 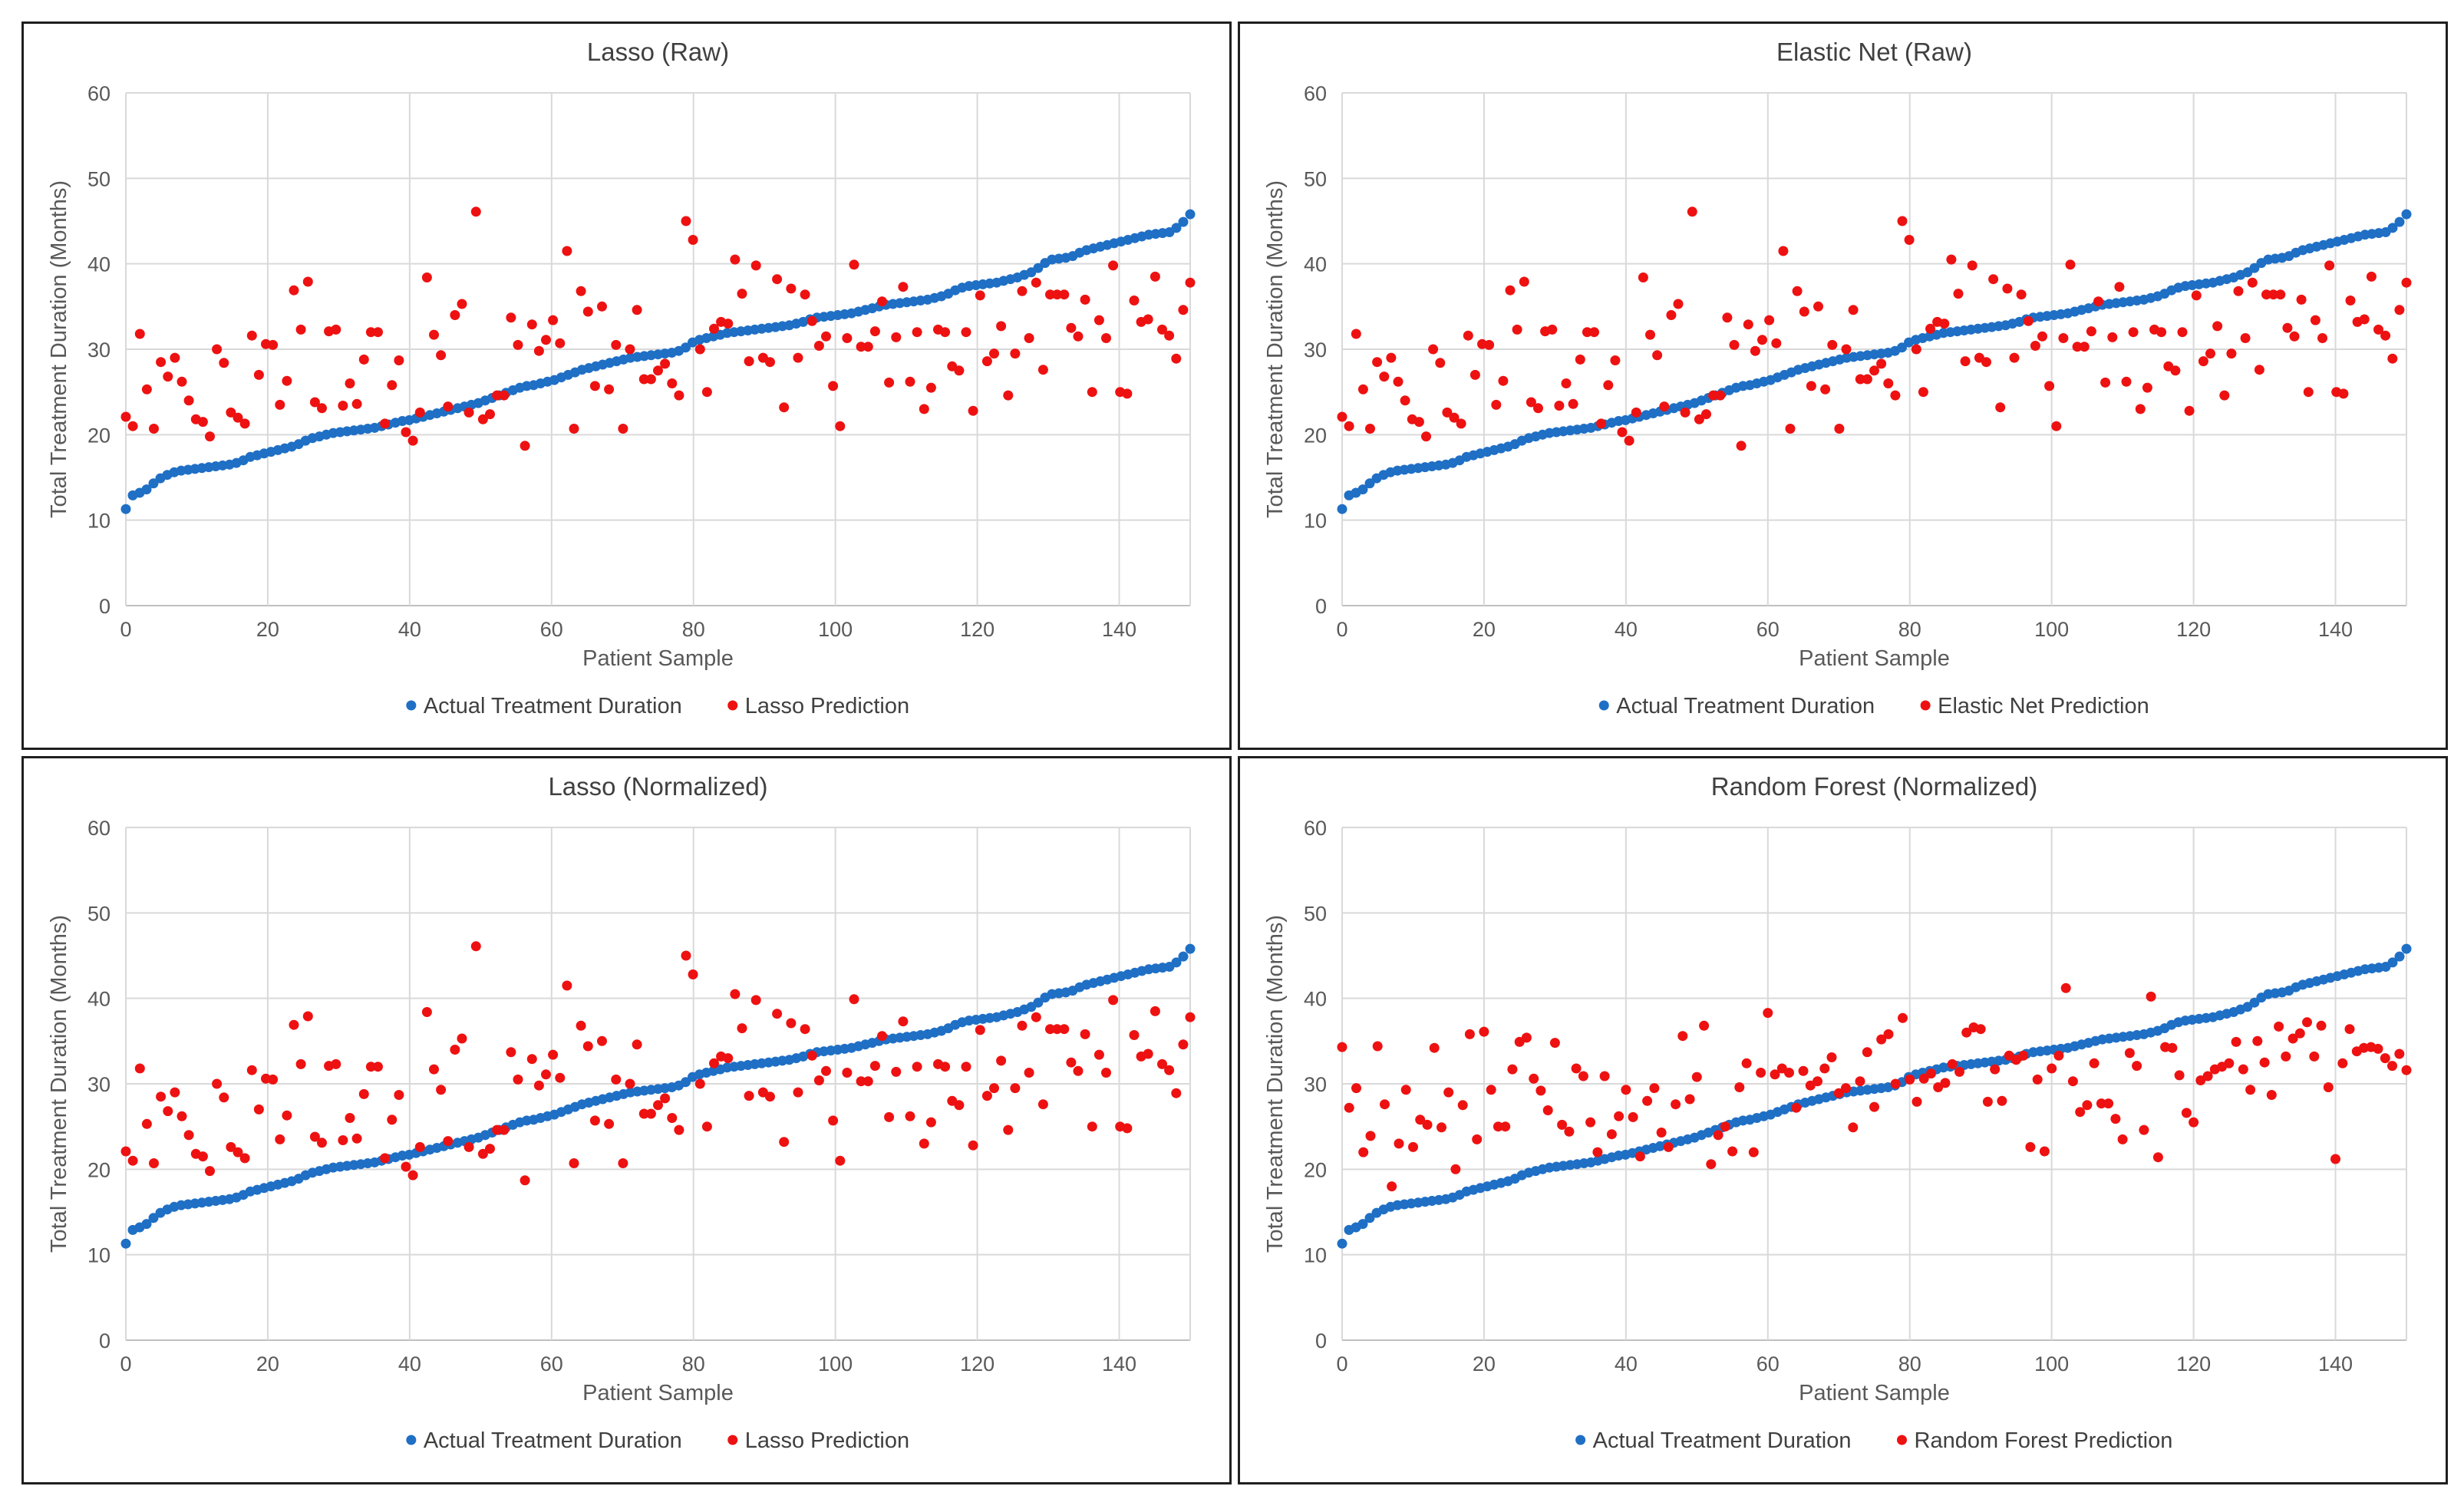 I want to click on y-tick-label: 30, so click(x=1316, y=350).